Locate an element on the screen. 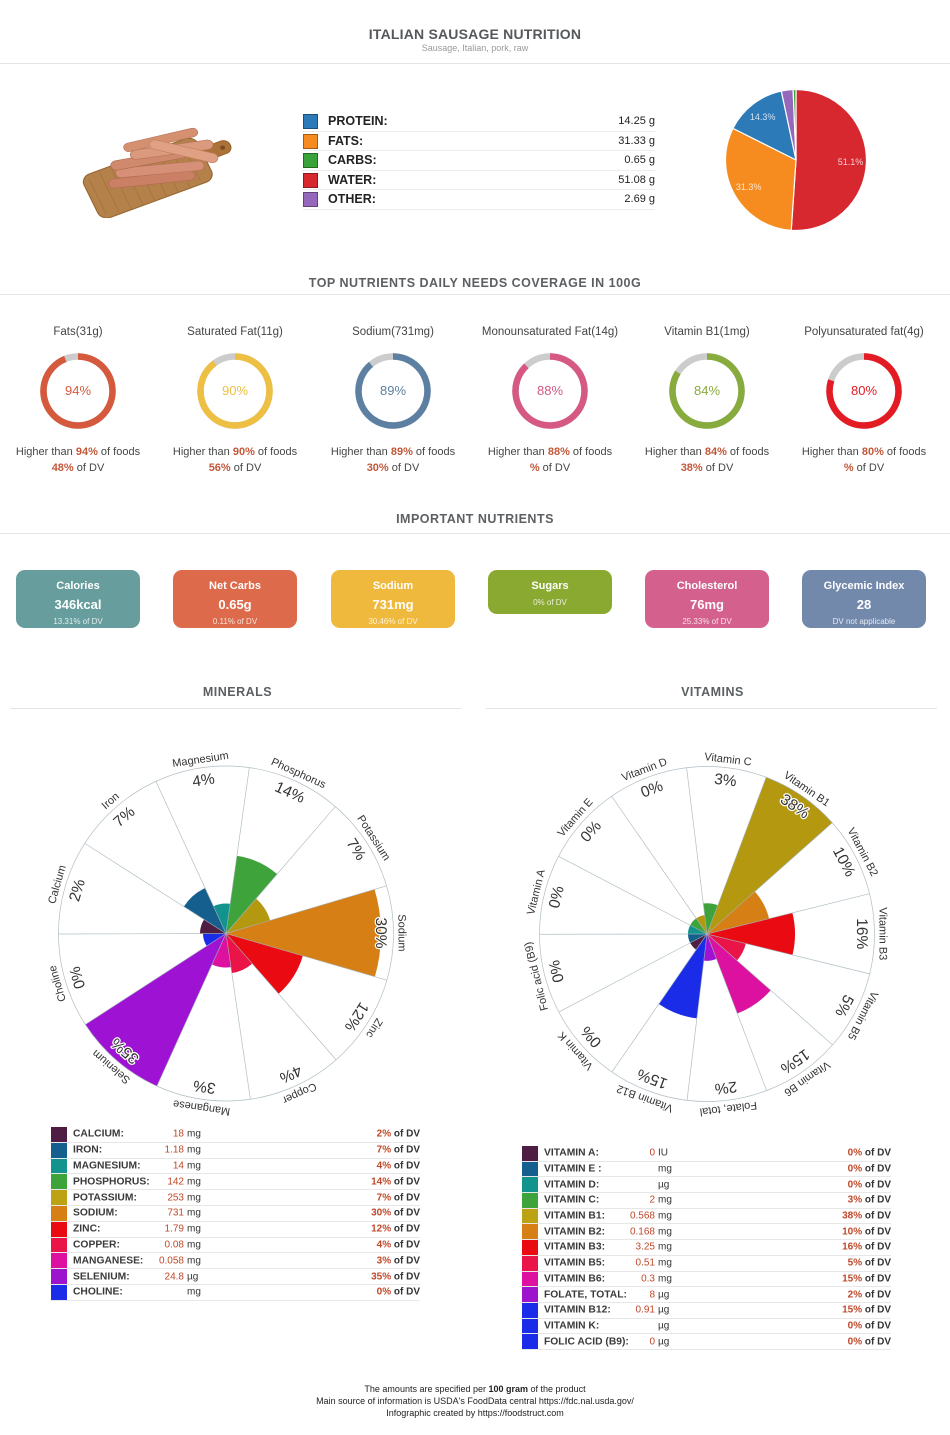  svg-text: 30% is located at coordinates (380, 932).